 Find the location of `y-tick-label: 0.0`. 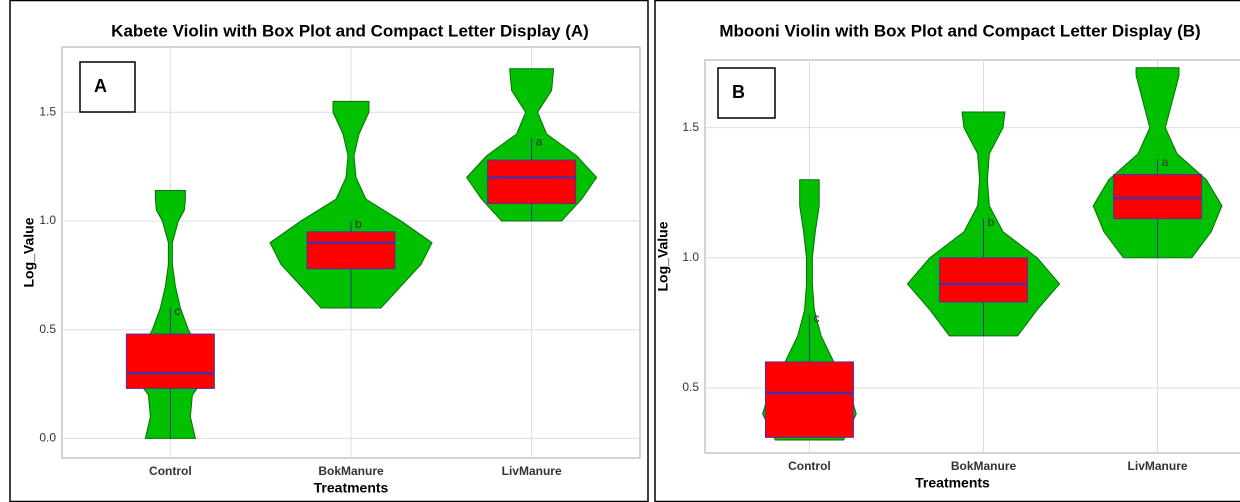

y-tick-label: 0.0 is located at coordinates (47, 438).